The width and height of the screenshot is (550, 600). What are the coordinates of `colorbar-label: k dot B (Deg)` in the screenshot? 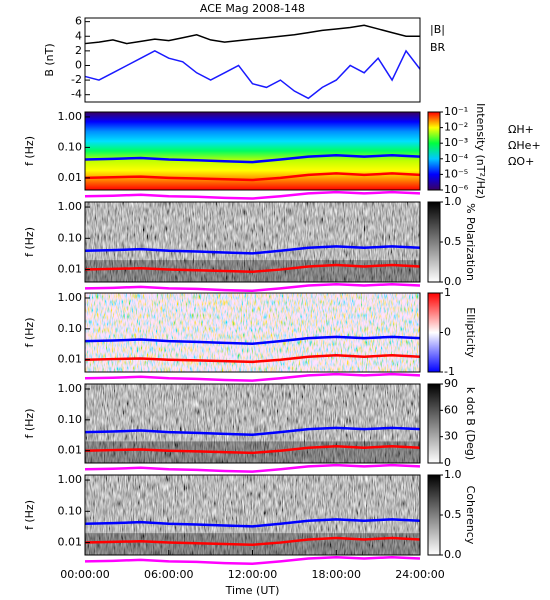 It's located at (470, 423).